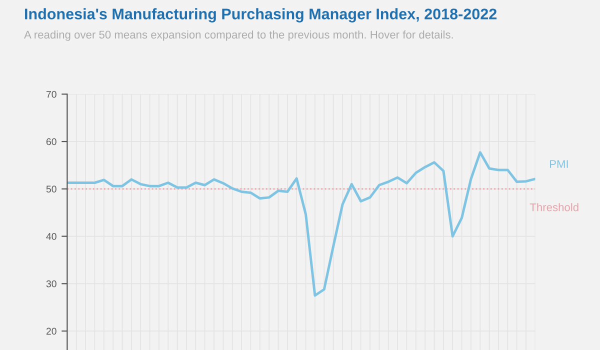  Describe the element at coordinates (51, 331) in the screenshot. I see `y-tick-label: 20` at that location.